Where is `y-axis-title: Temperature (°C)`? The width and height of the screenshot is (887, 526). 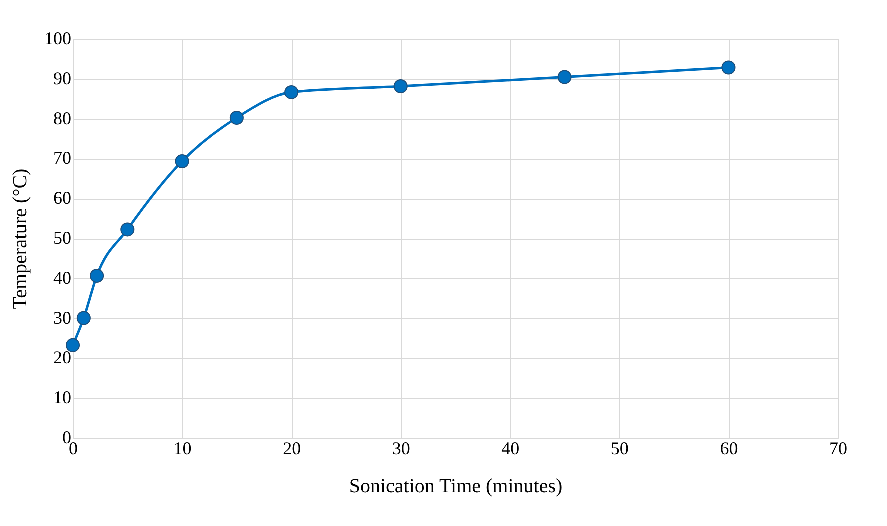
y-axis-title: Temperature (°C) is located at coordinates (21, 239).